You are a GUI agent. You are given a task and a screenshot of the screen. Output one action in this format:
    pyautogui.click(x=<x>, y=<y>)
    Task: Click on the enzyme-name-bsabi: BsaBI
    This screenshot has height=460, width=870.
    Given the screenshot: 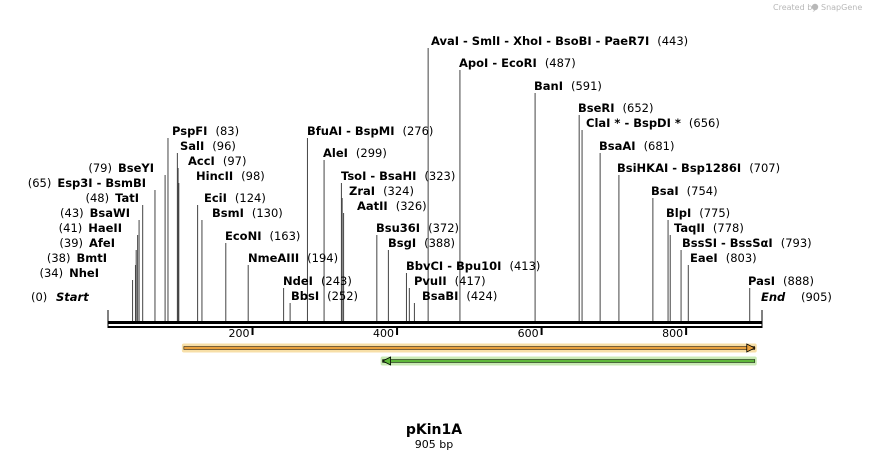 What is the action you would take?
    pyautogui.click(x=440, y=296)
    